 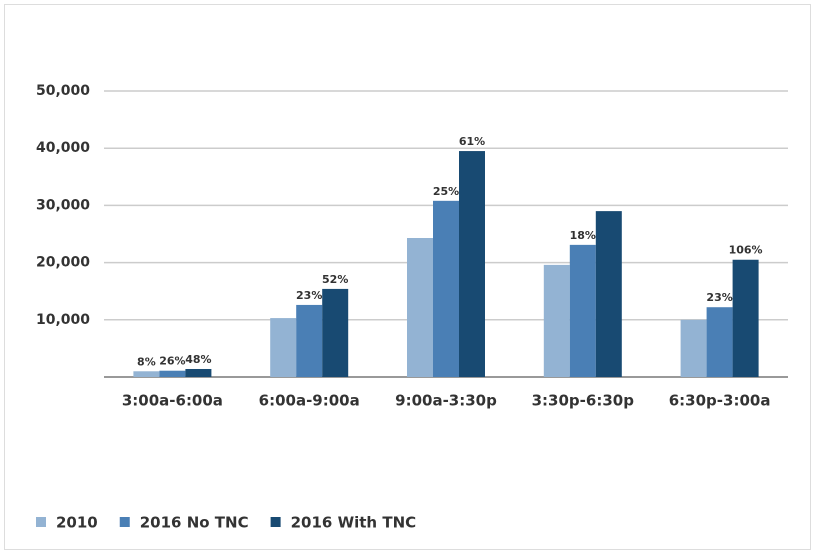 I want to click on y-tick-label: 40,000, so click(x=63, y=148).